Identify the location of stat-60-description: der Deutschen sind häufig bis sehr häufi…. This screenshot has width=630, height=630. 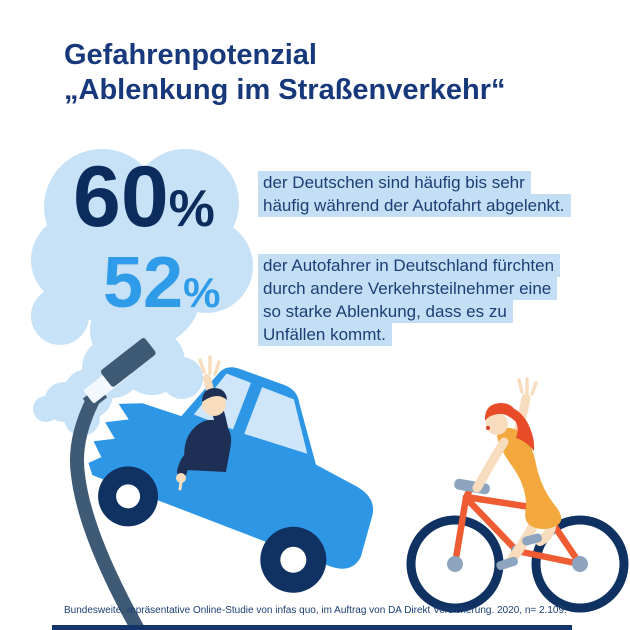
(434, 194).